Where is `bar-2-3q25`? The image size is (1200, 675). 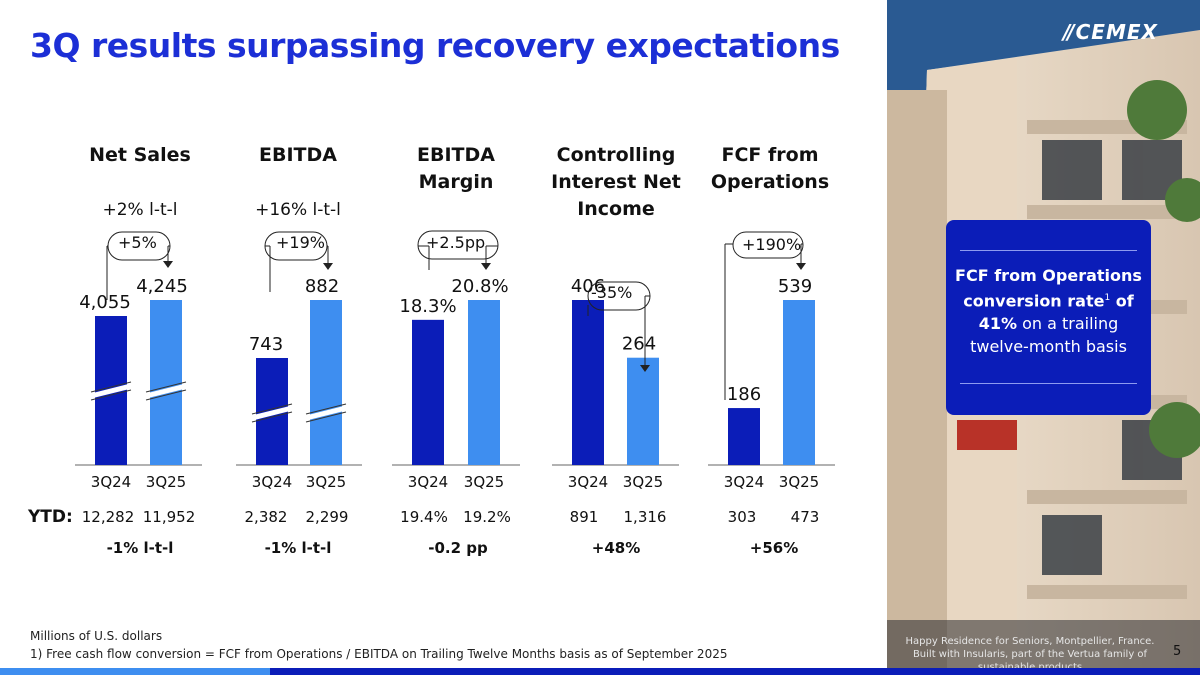
bar-2-3q25 is located at coordinates (484, 382).